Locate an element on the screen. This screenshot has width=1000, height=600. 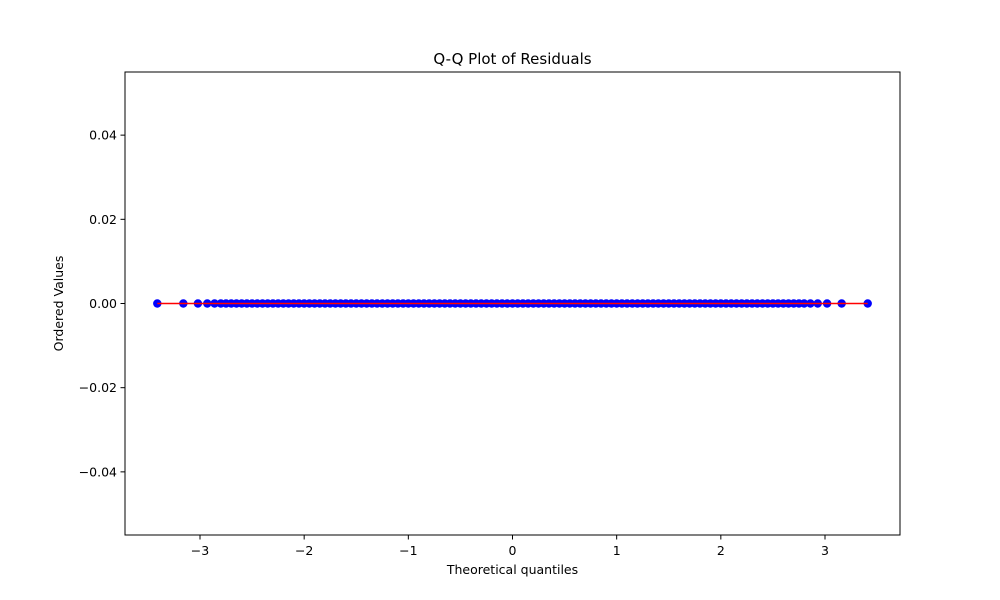
x-tick-label: −1 is located at coordinates (408, 550).